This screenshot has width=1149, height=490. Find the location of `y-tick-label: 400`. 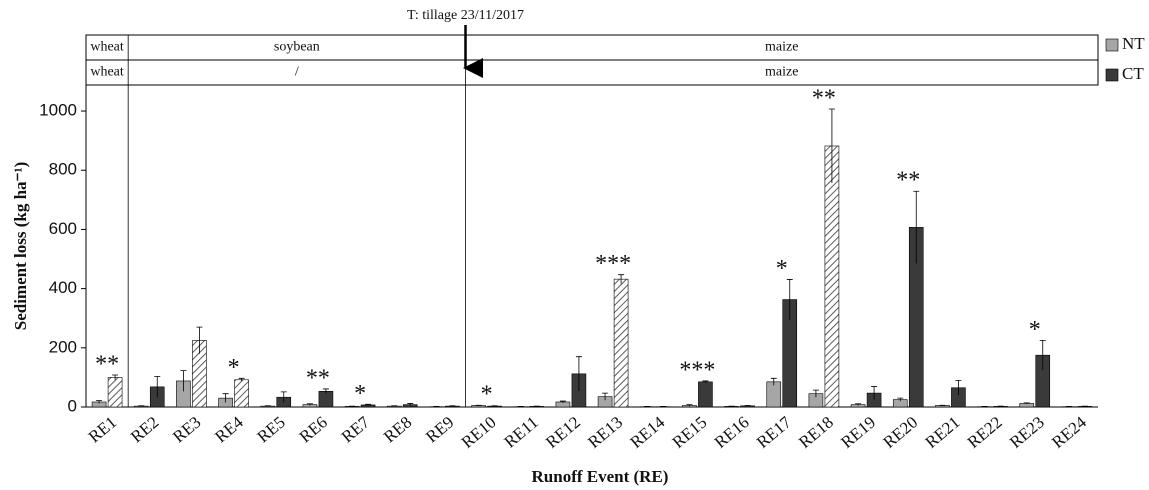

y-tick-label: 400 is located at coordinates (63, 287).